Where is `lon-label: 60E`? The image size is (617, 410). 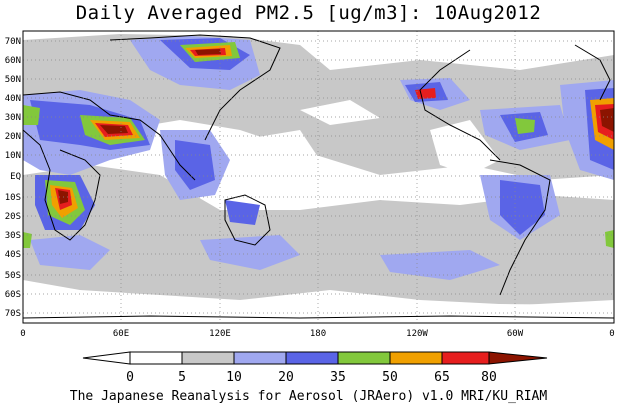 lon-label: 60E is located at coordinates (121, 334).